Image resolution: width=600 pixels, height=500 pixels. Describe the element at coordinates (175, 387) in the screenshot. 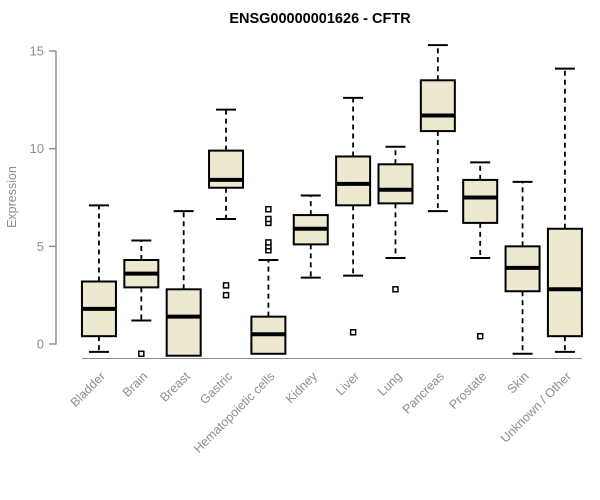

I see `x-tick-label: Breast` at that location.